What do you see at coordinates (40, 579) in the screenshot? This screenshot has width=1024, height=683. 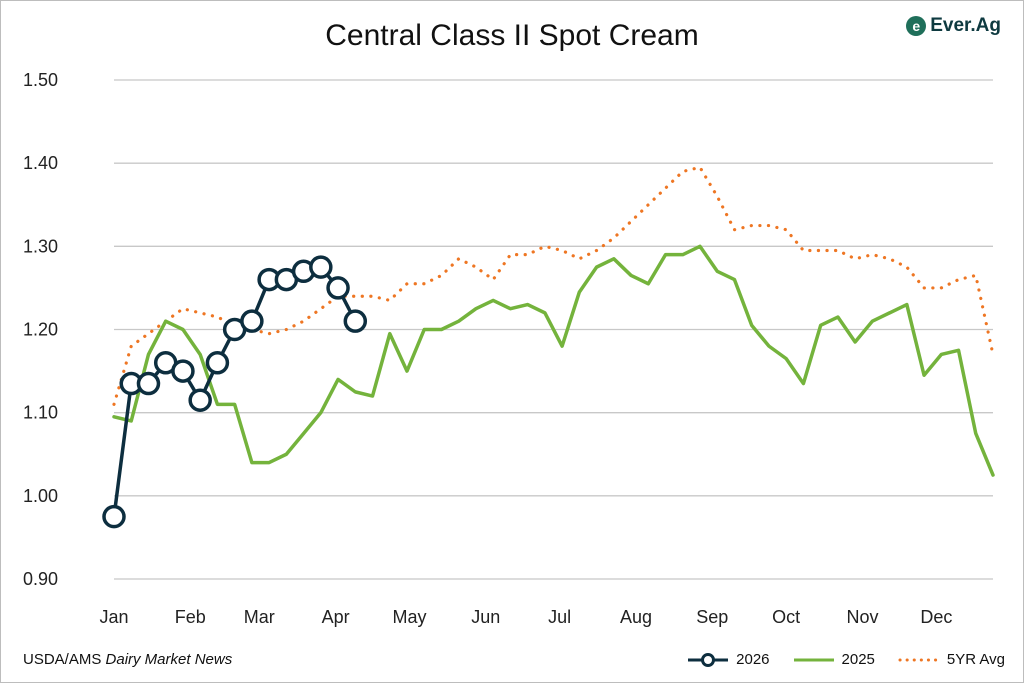 I see `y-tick-label: 0.90` at bounding box center [40, 579].